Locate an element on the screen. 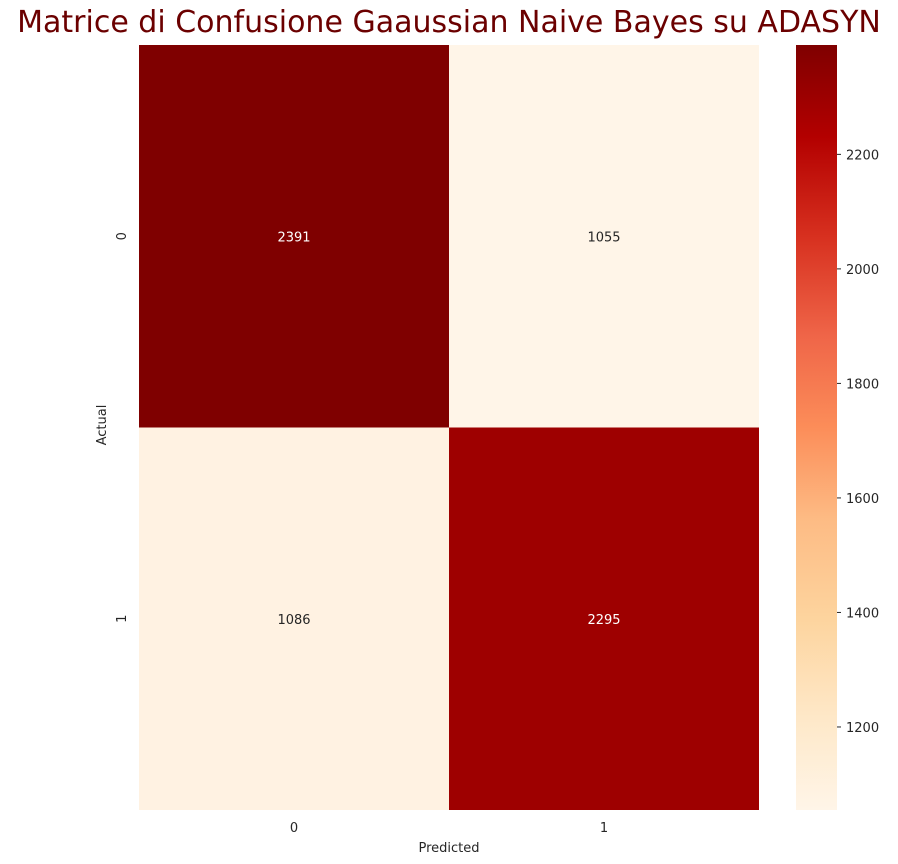 The image size is (898, 864). colorbar-tick-label: 2000 is located at coordinates (862, 270).